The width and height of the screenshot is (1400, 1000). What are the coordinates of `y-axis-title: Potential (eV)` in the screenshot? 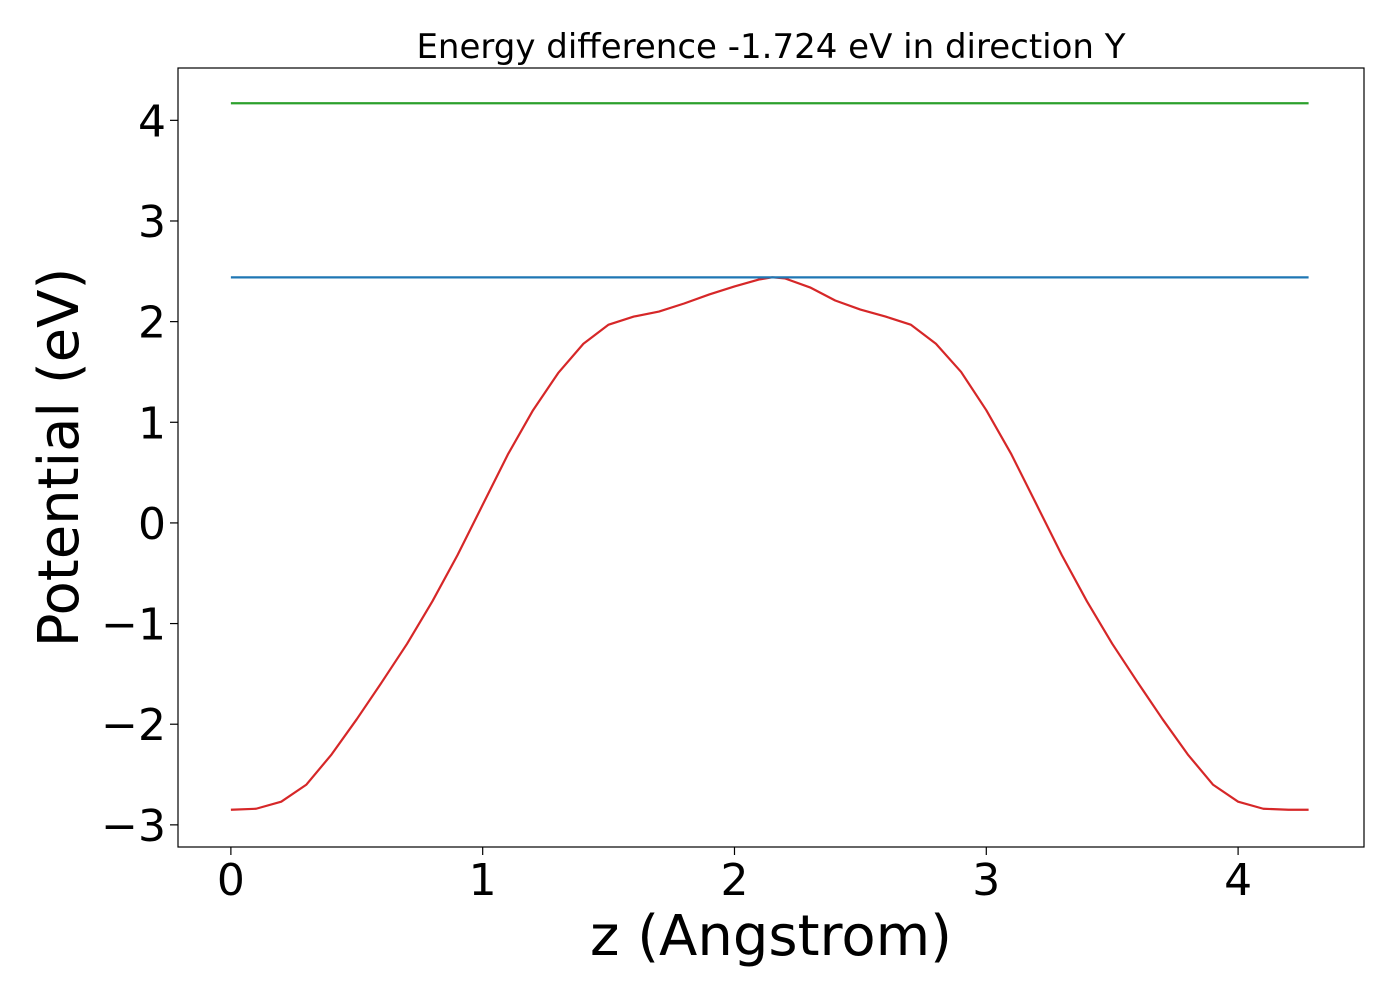 It's located at (59, 458).